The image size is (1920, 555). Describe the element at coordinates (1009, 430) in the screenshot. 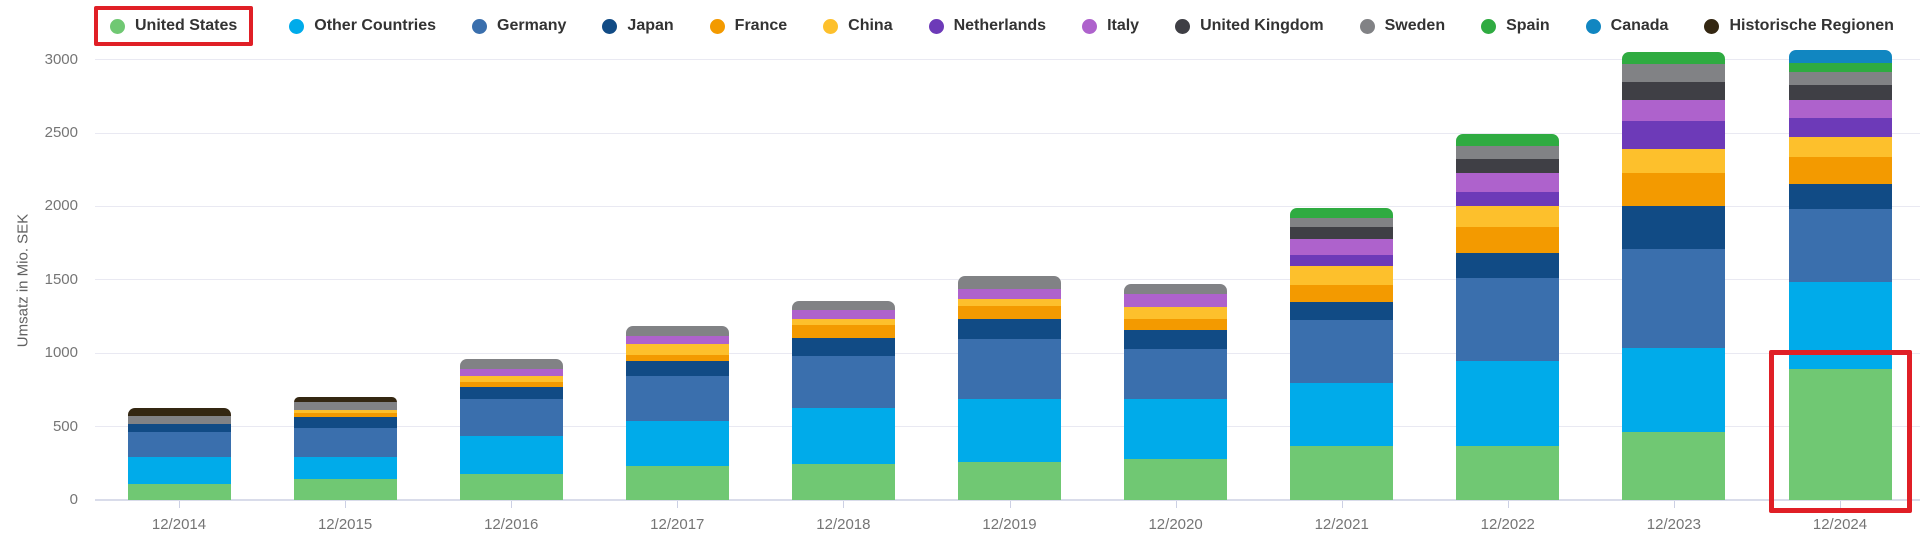

I see `bar-segment-other-countries-12-2019` at that location.